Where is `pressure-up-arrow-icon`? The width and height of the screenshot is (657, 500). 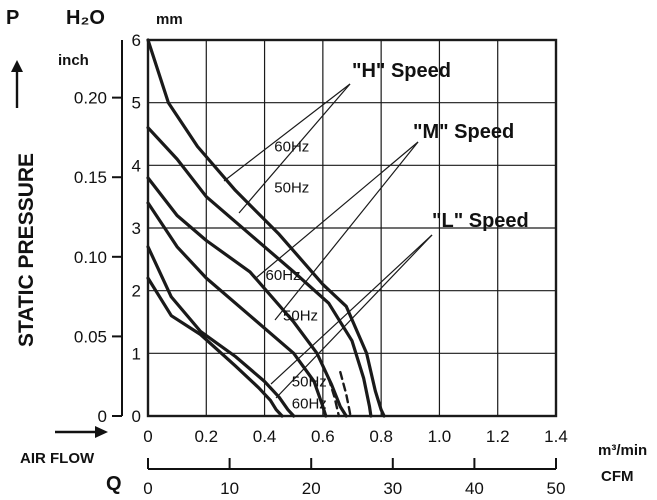 pressure-up-arrow-icon is located at coordinates (17, 84).